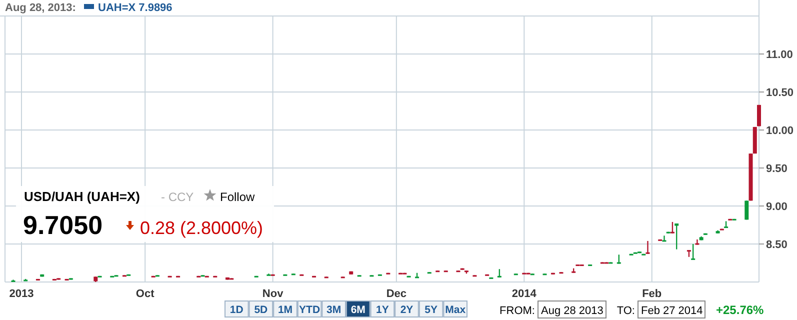  I want to click on y-tick-label: 8.50, so click(777, 245).